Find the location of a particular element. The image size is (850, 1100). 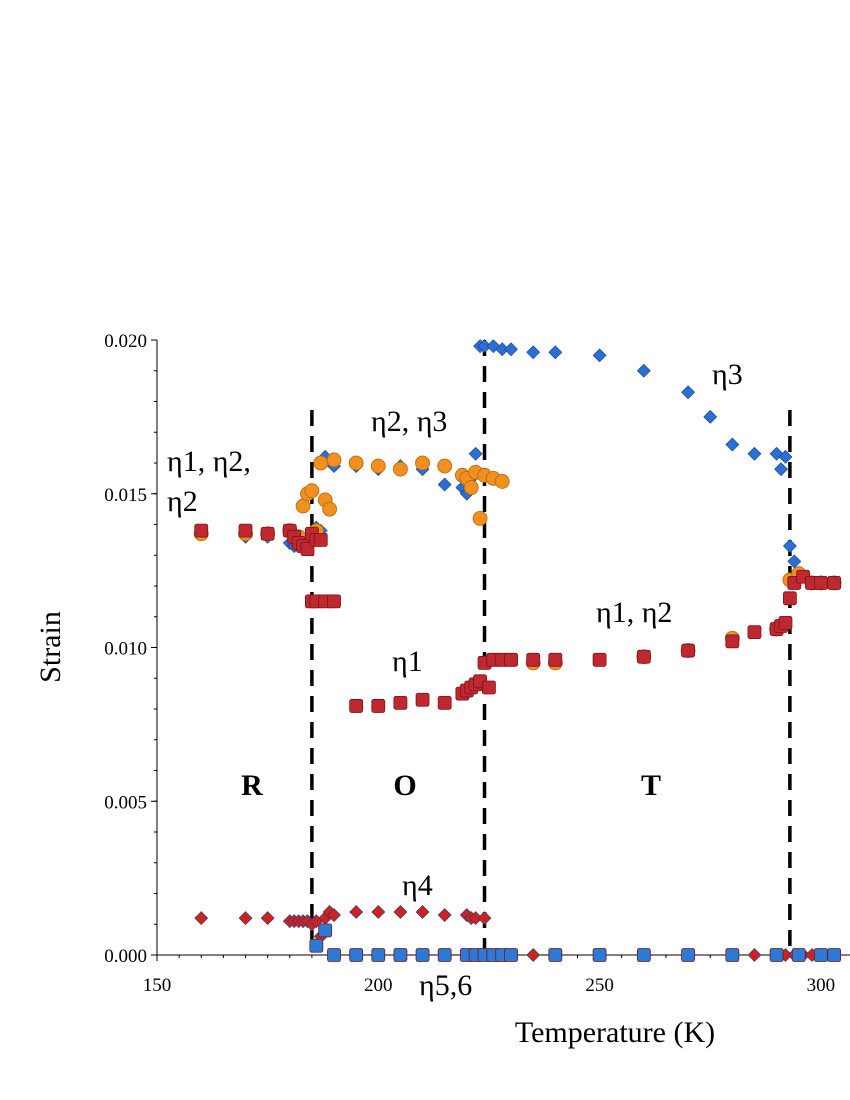

x-tick-label: 150 is located at coordinates (157, 985).